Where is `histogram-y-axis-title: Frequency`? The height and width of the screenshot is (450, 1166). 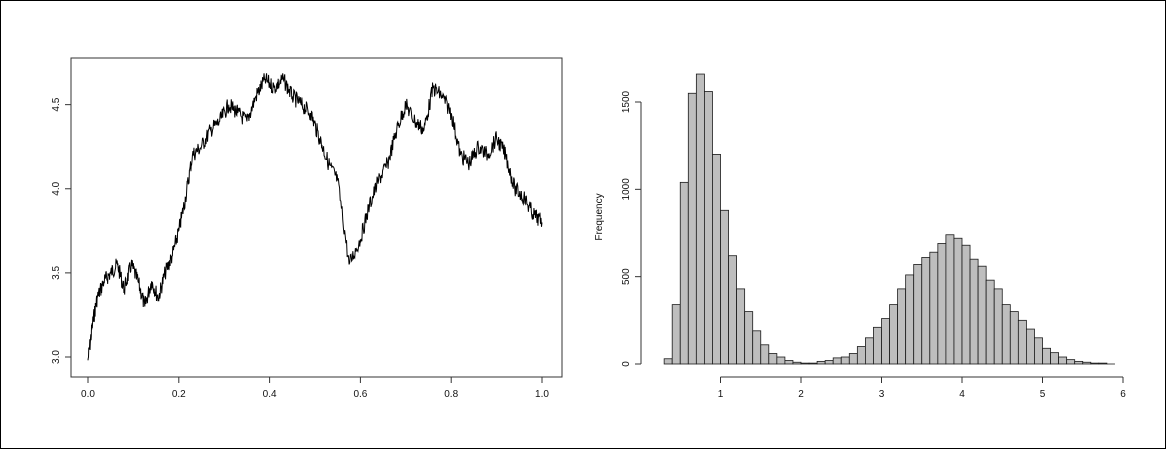 histogram-y-axis-title: Frequency is located at coordinates (599, 216).